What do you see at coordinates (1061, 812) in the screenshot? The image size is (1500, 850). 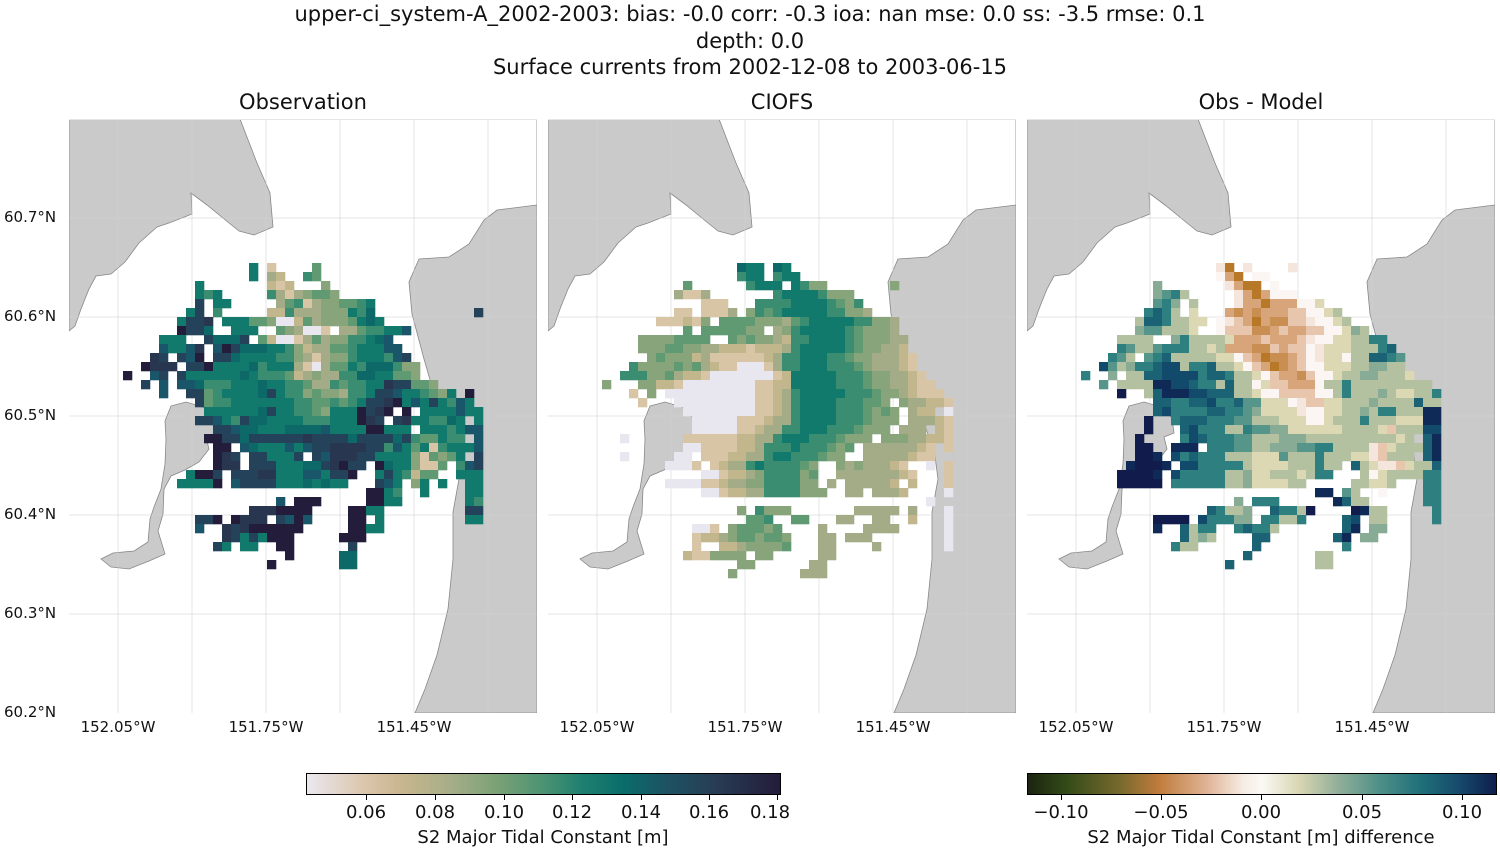 I see `colorbar-tick-label: −0.10` at bounding box center [1061, 812].